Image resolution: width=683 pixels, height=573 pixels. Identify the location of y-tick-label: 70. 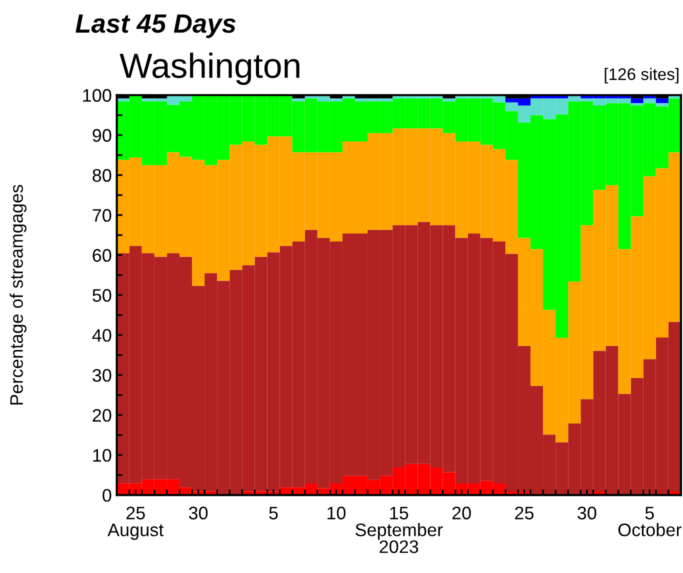
(102, 215).